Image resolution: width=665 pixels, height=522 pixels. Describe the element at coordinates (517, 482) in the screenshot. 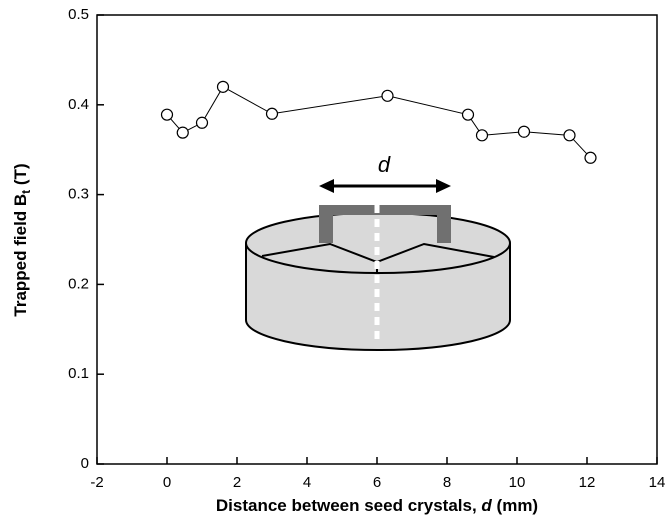

I see `x-tick-label: 10` at that location.